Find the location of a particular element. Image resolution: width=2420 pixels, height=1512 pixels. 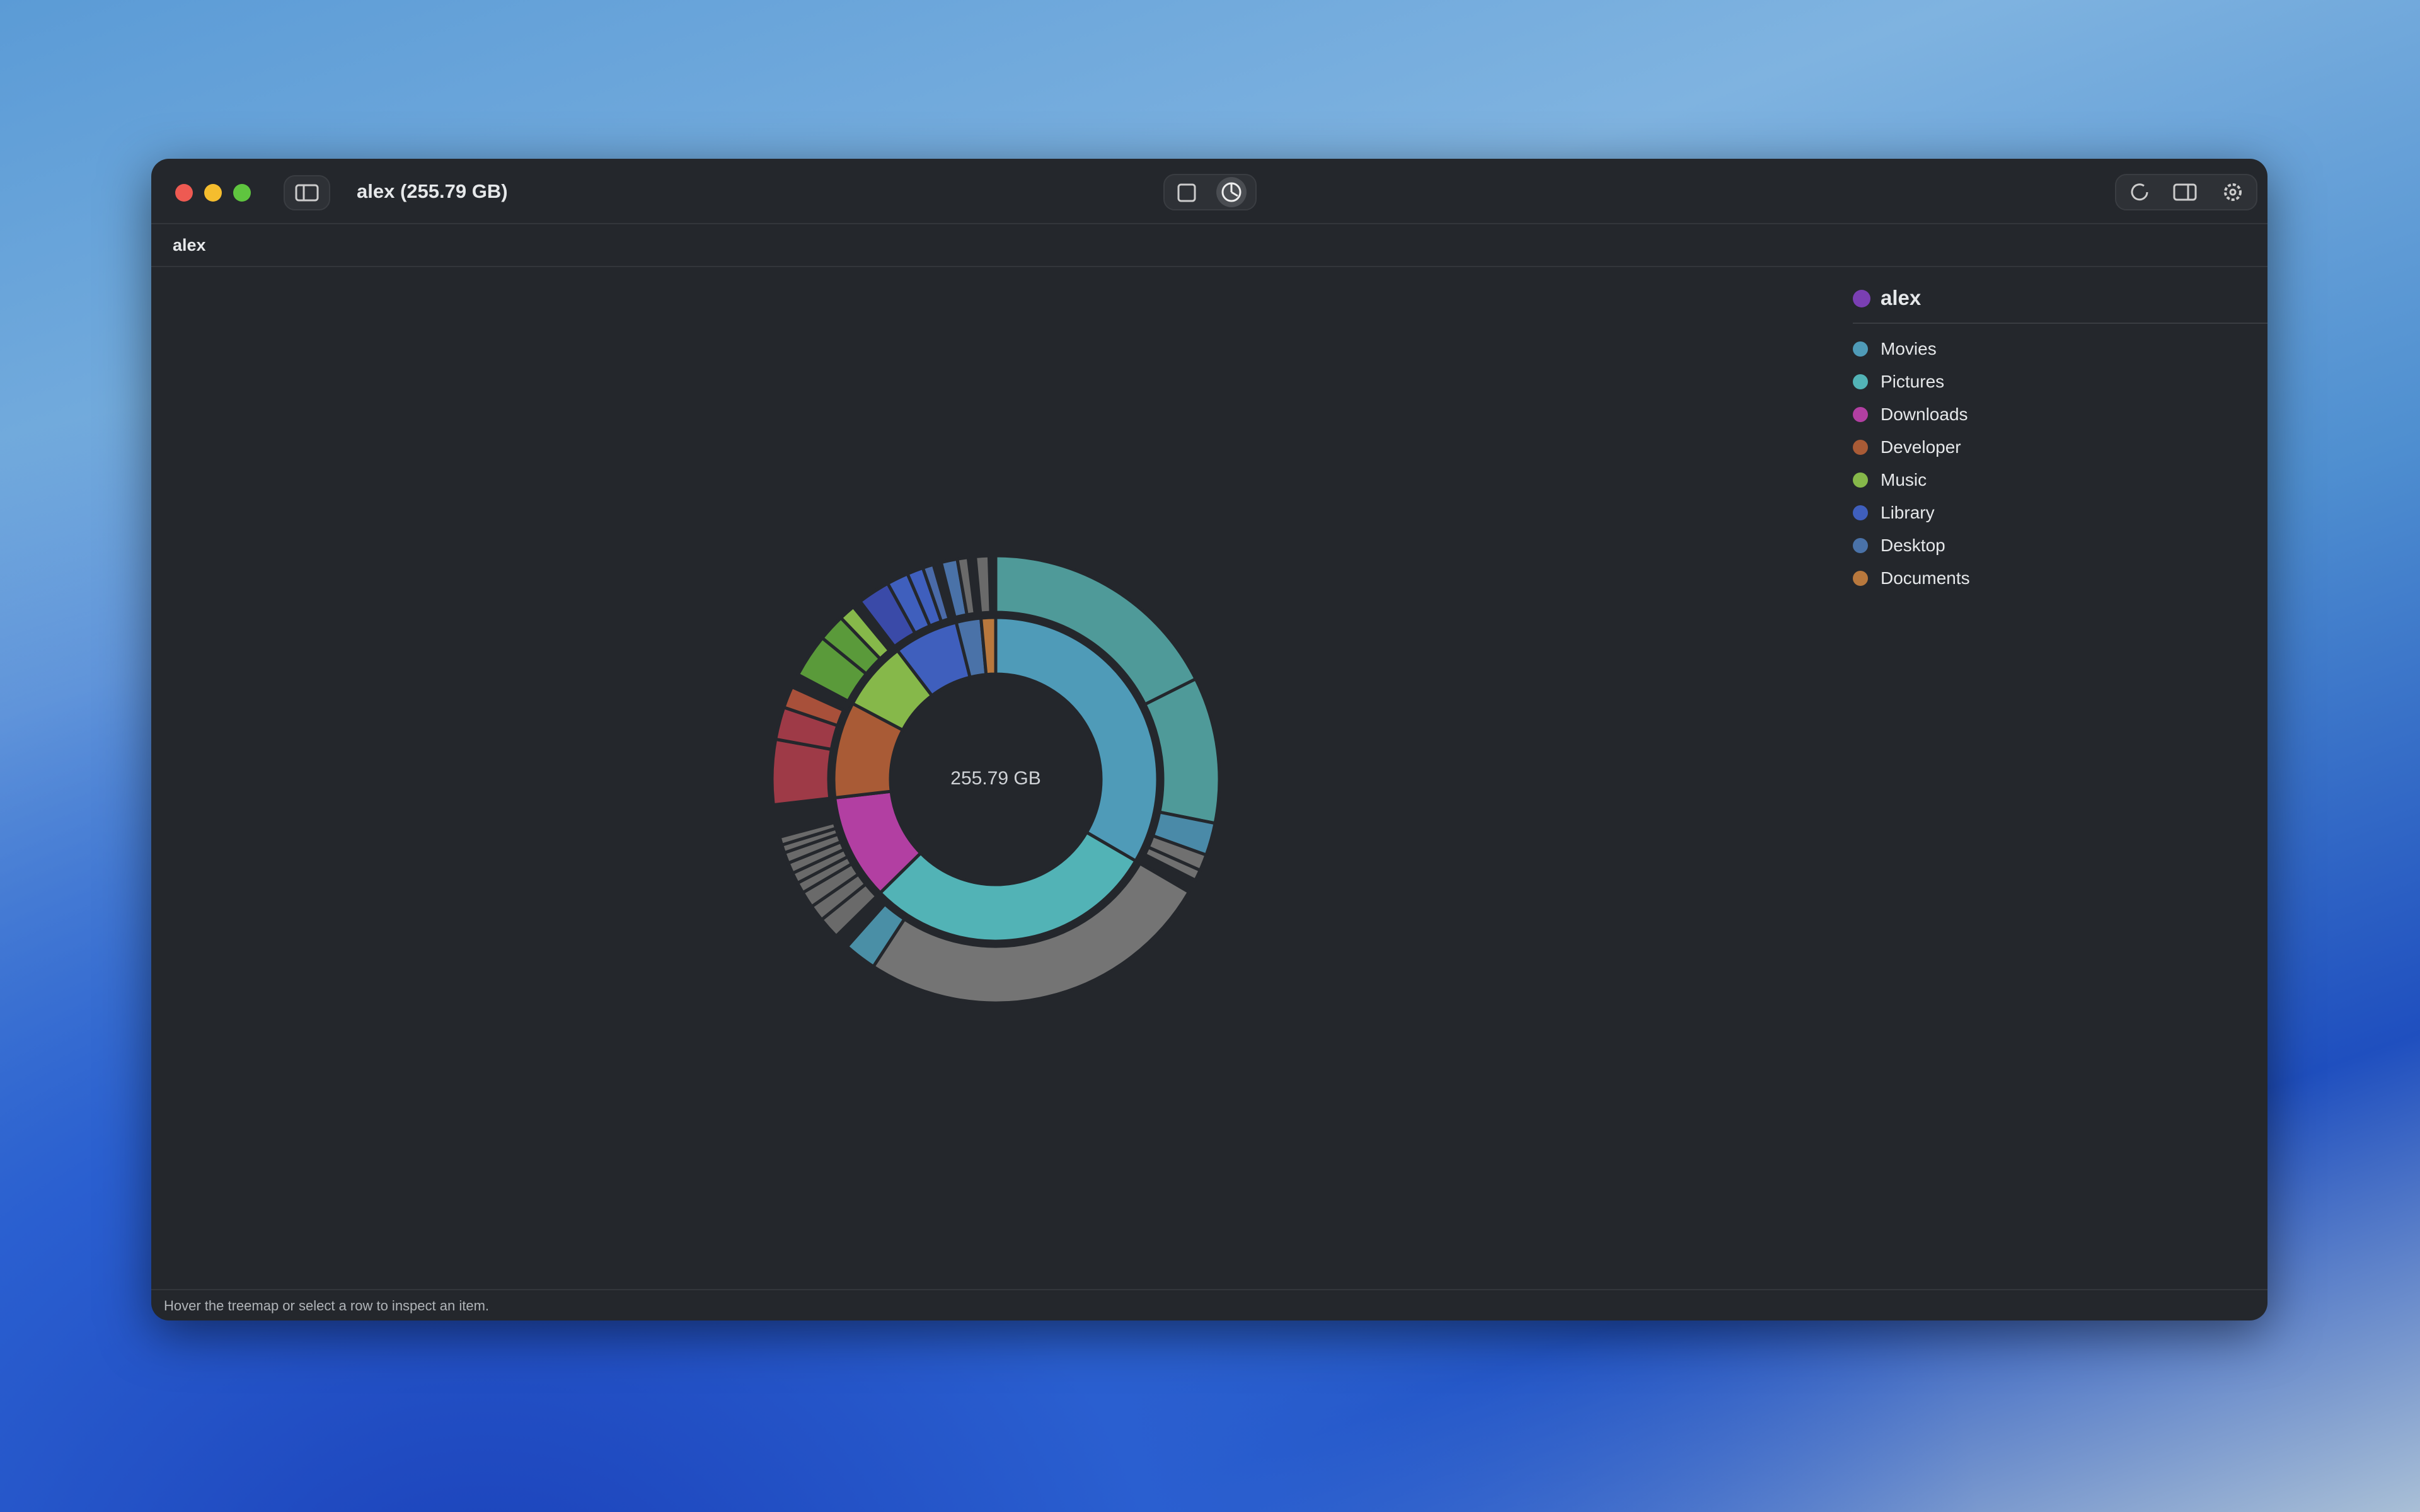

sidebar-toggle is located at coordinates (307, 192).